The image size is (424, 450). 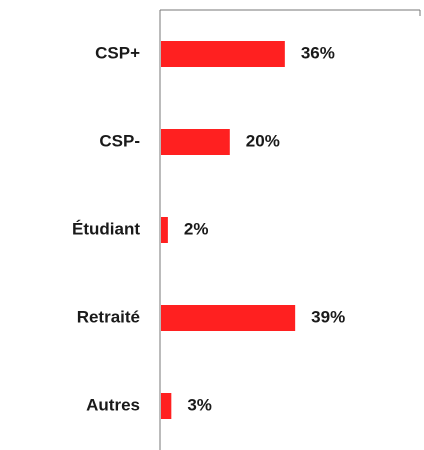 What do you see at coordinates (318, 52) in the screenshot?
I see `value-label: 36%` at bounding box center [318, 52].